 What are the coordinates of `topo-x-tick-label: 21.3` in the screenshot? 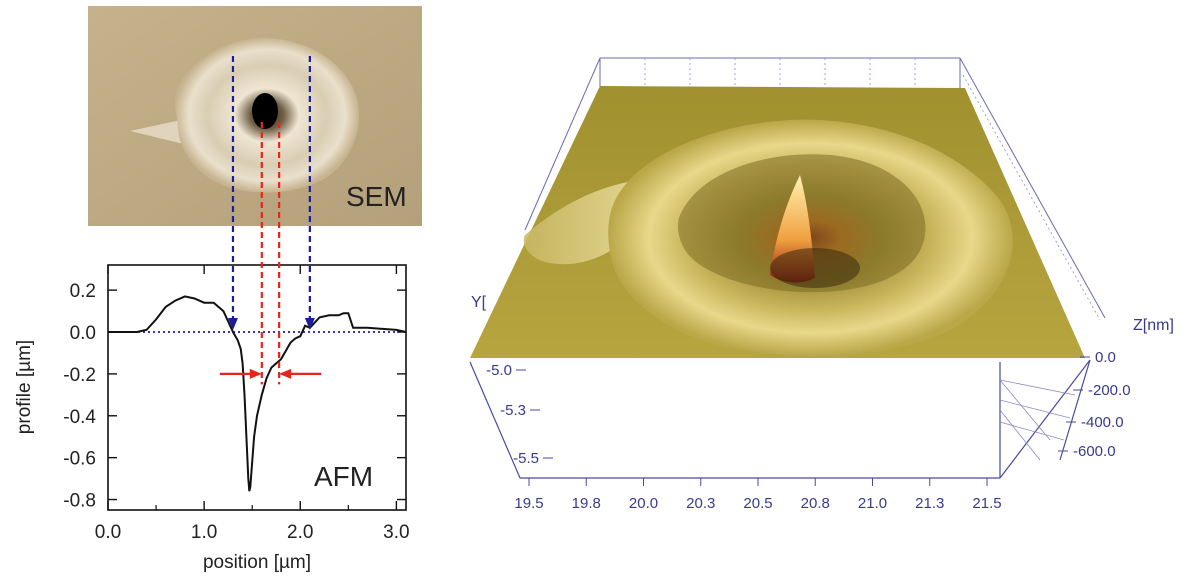 It's located at (929, 503).